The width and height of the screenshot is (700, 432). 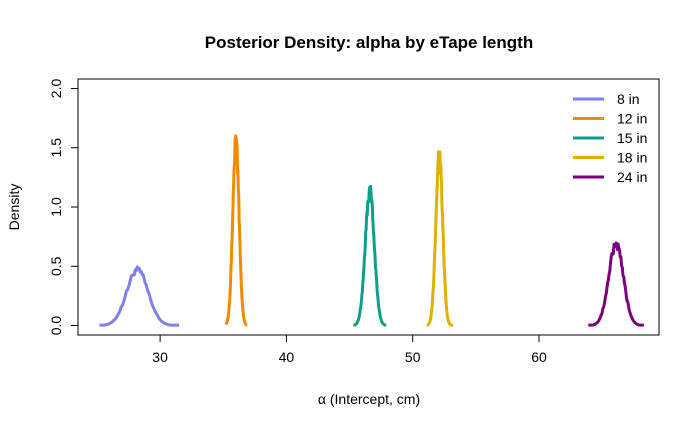 What do you see at coordinates (160, 357) in the screenshot?
I see `x-tick-label: 30` at bounding box center [160, 357].